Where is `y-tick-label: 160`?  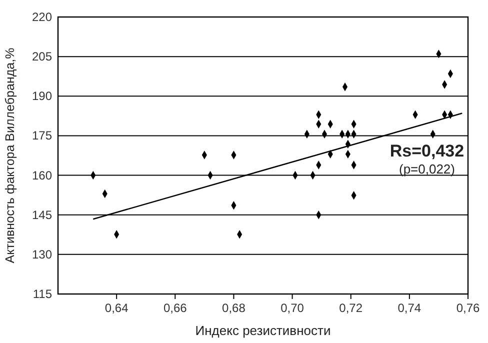 y-tick-label: 160 is located at coordinates (42, 175).